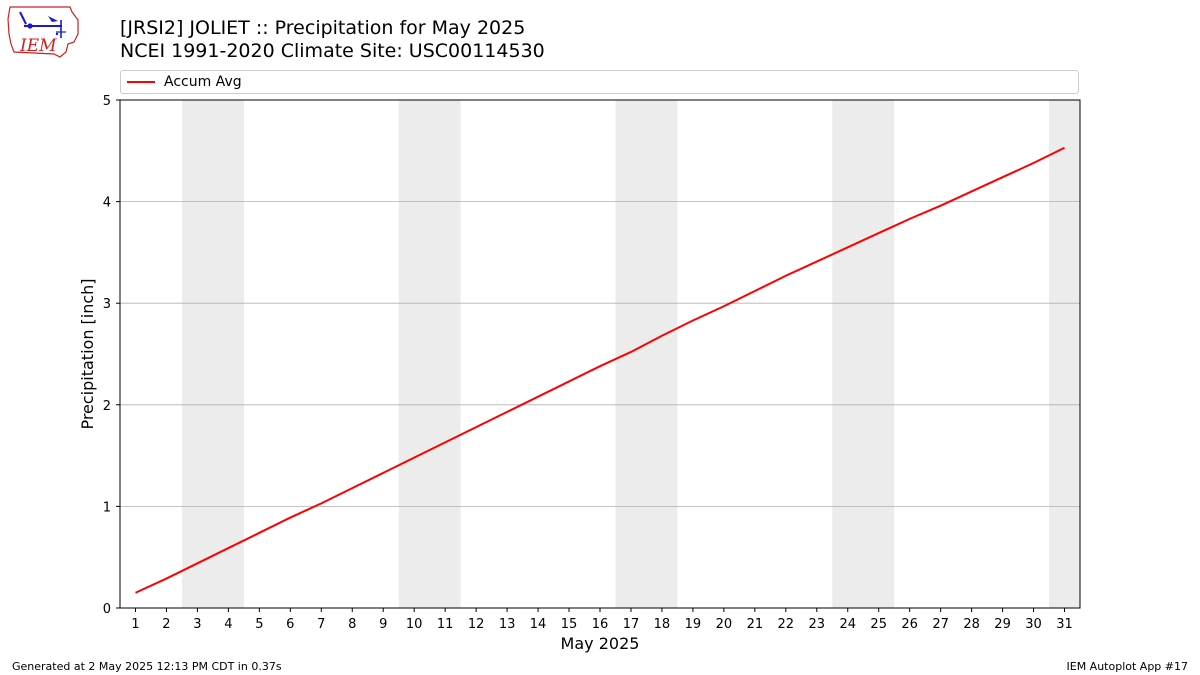 This screenshot has width=1200, height=675. I want to click on footer-app-label: IEM Autoplot App #17, so click(1127, 666).